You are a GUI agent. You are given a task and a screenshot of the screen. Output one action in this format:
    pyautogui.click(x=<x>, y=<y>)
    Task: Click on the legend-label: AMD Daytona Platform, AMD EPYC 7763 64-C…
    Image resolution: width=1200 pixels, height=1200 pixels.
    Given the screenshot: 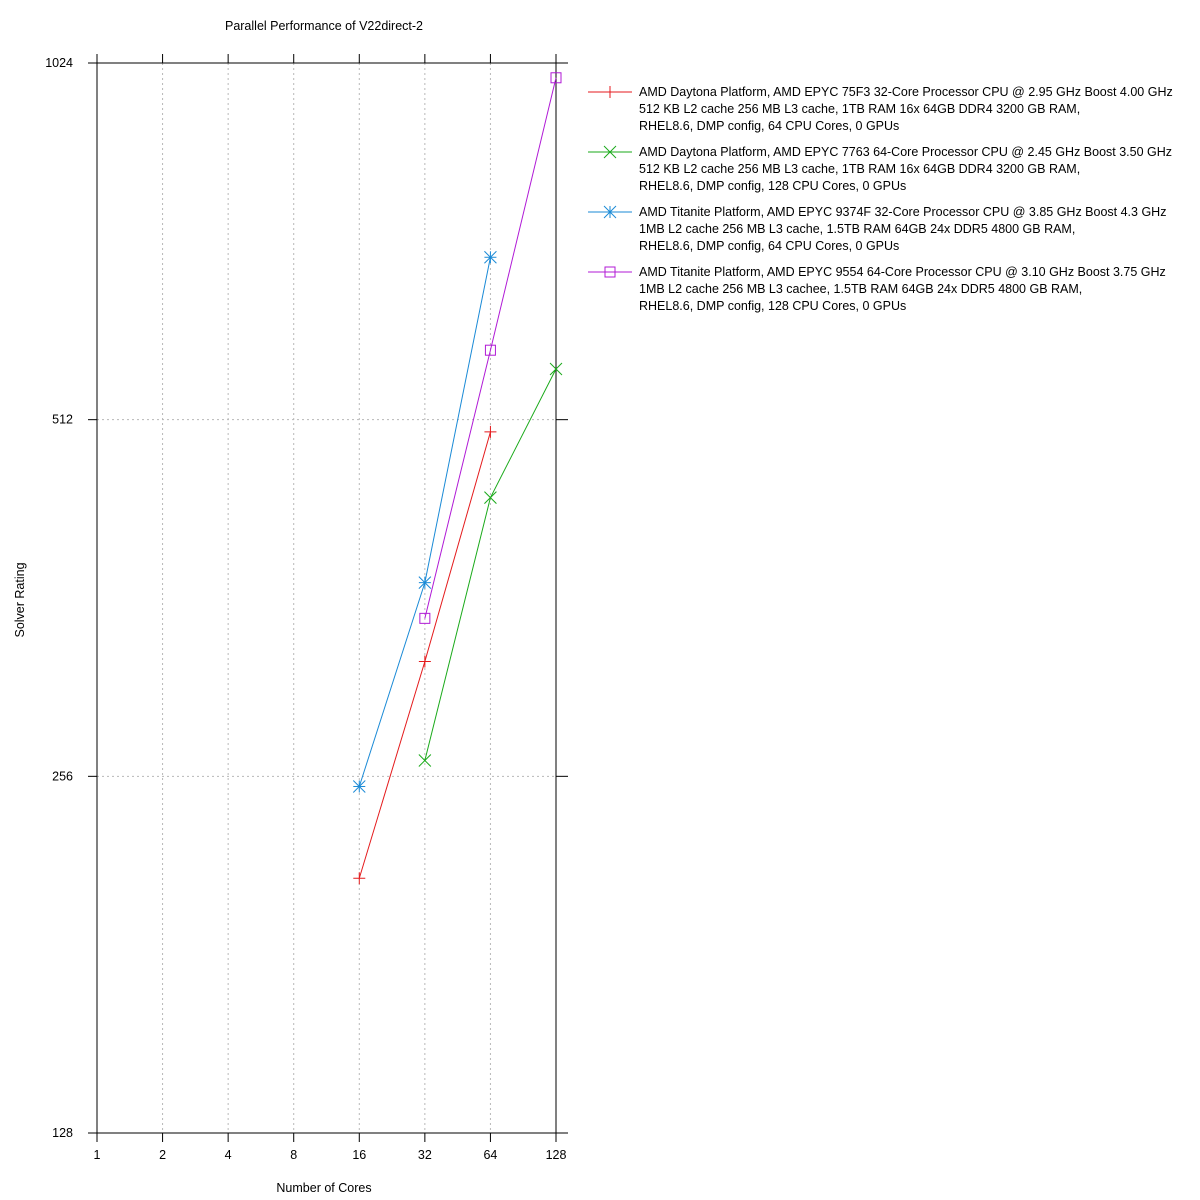 What is the action you would take?
    pyautogui.click(x=905, y=152)
    